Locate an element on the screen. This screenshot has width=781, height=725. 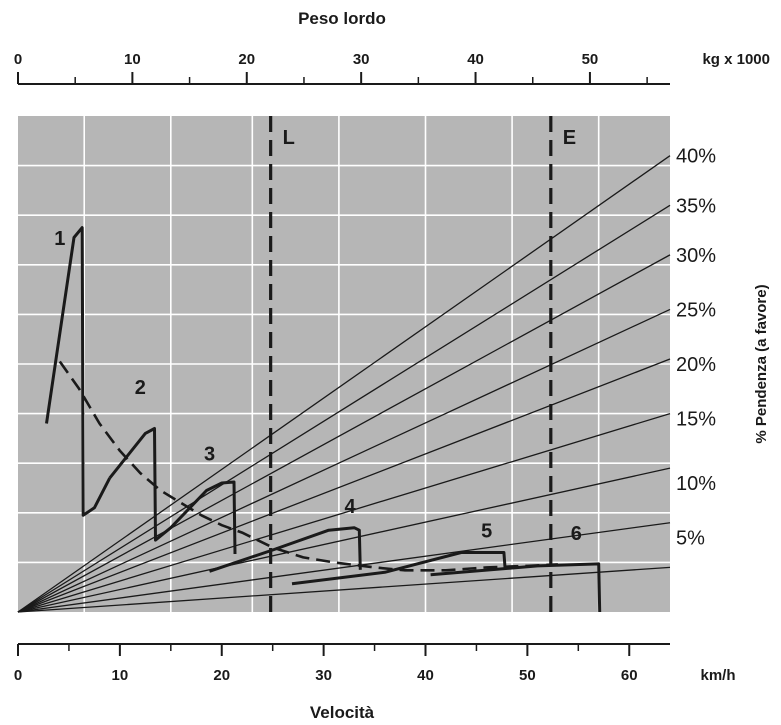
grade-label-25pct: 25% is located at coordinates (696, 310).